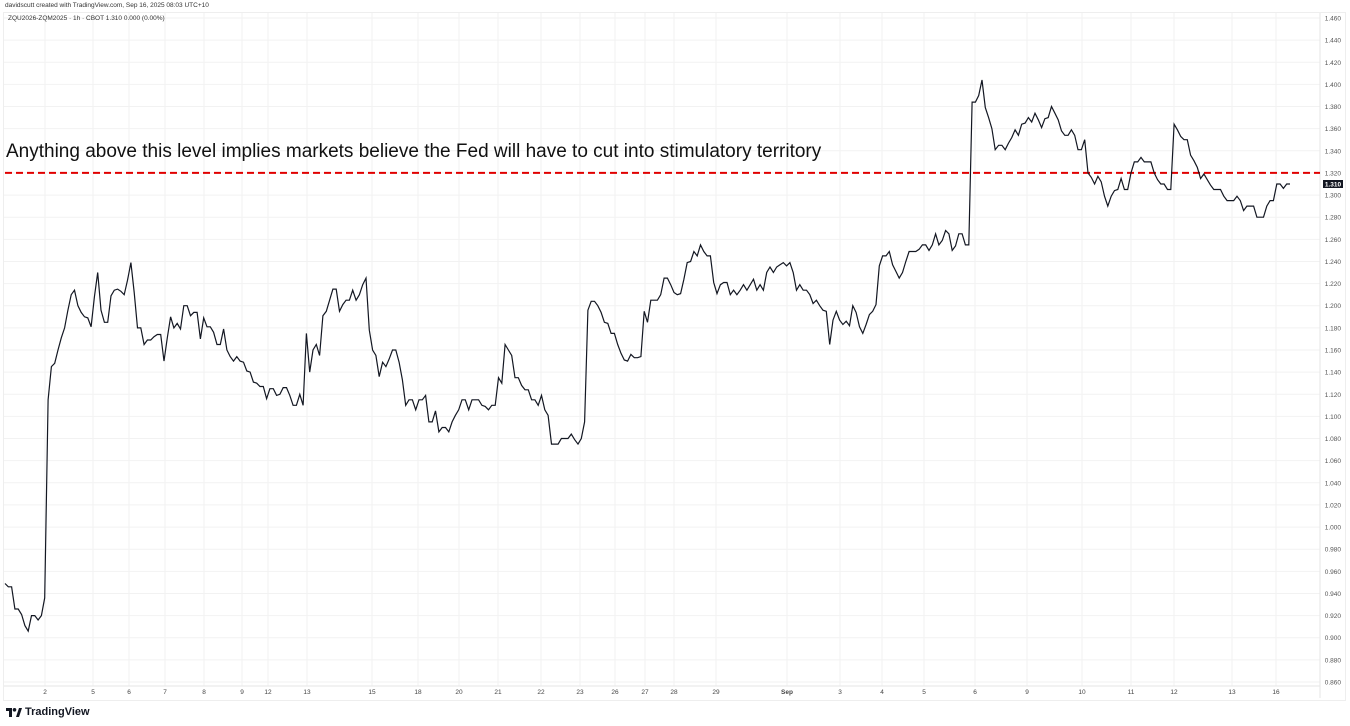 This screenshot has height=726, width=1350. What do you see at coordinates (1333, 572) in the screenshot?
I see `y-tick-label: 0.960` at bounding box center [1333, 572].